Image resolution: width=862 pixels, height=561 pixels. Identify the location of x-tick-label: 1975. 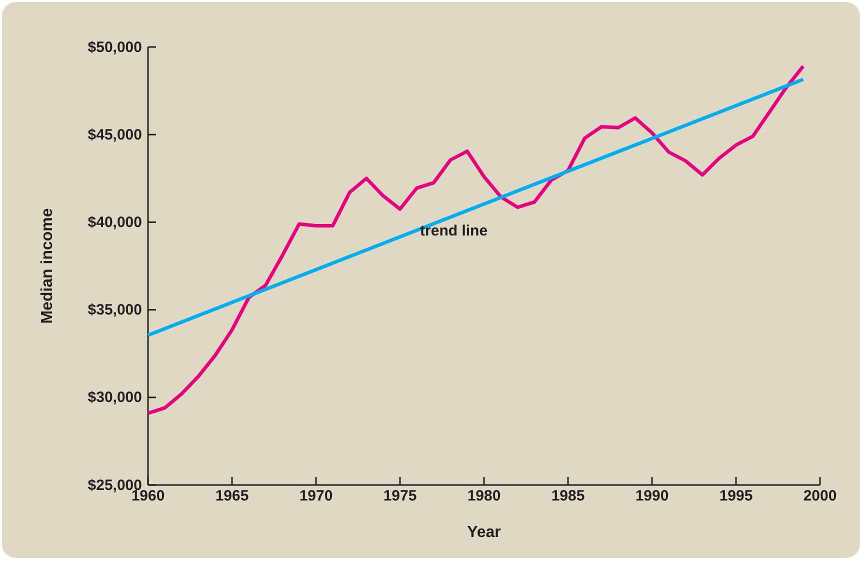
(400, 496).